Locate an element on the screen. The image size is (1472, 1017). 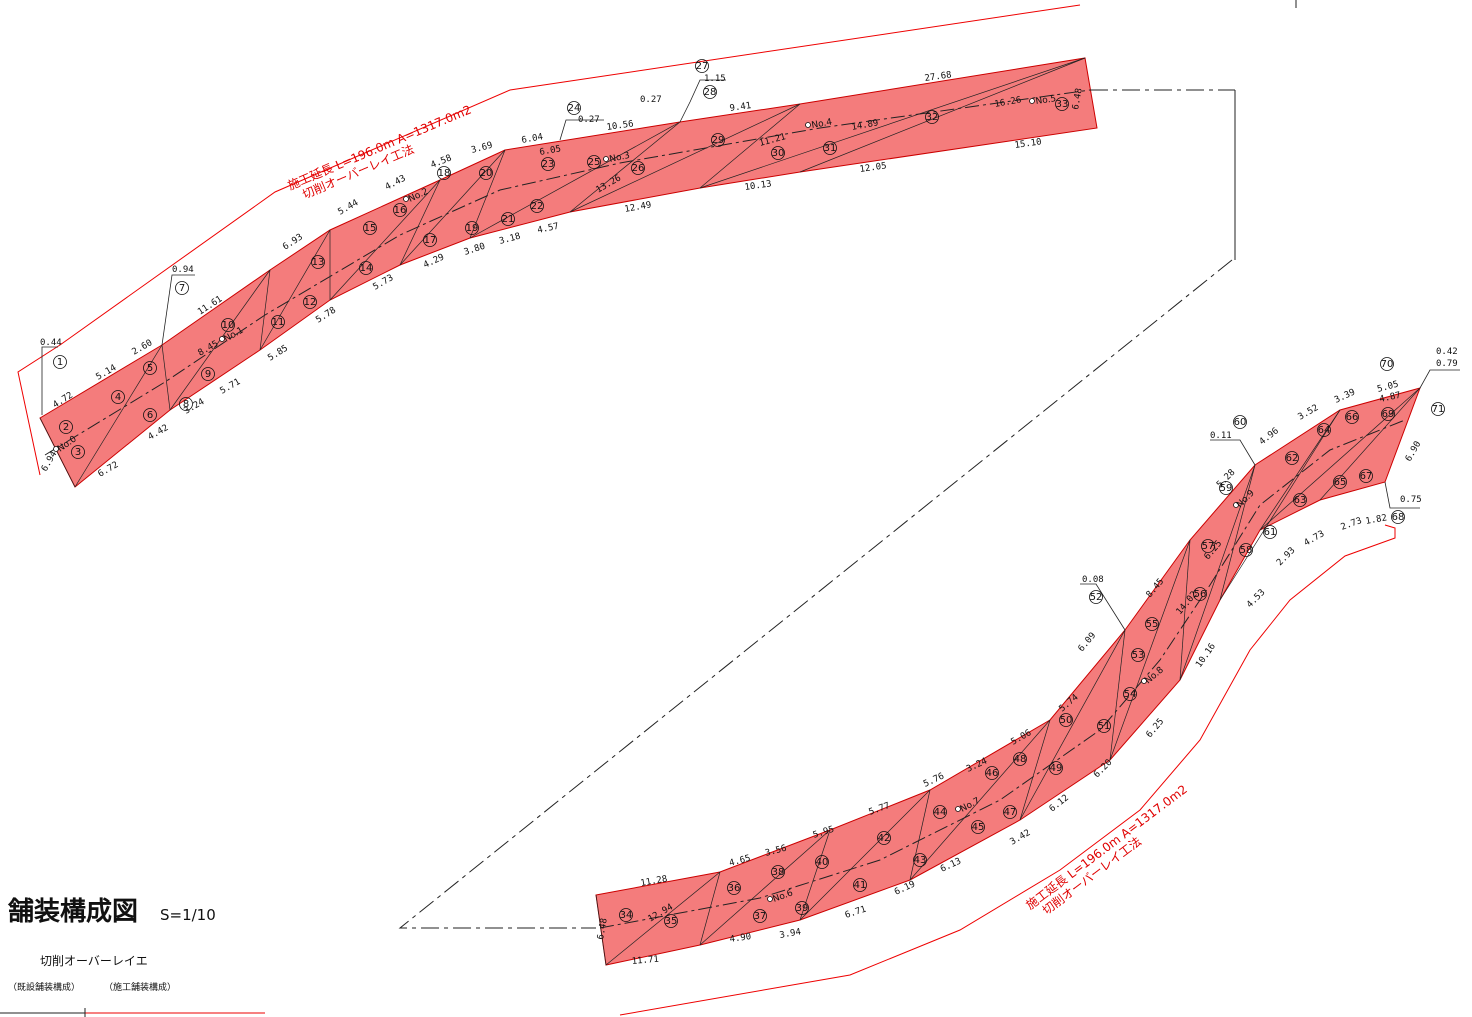
dimension: 3.39 is located at coordinates (1345, 396).